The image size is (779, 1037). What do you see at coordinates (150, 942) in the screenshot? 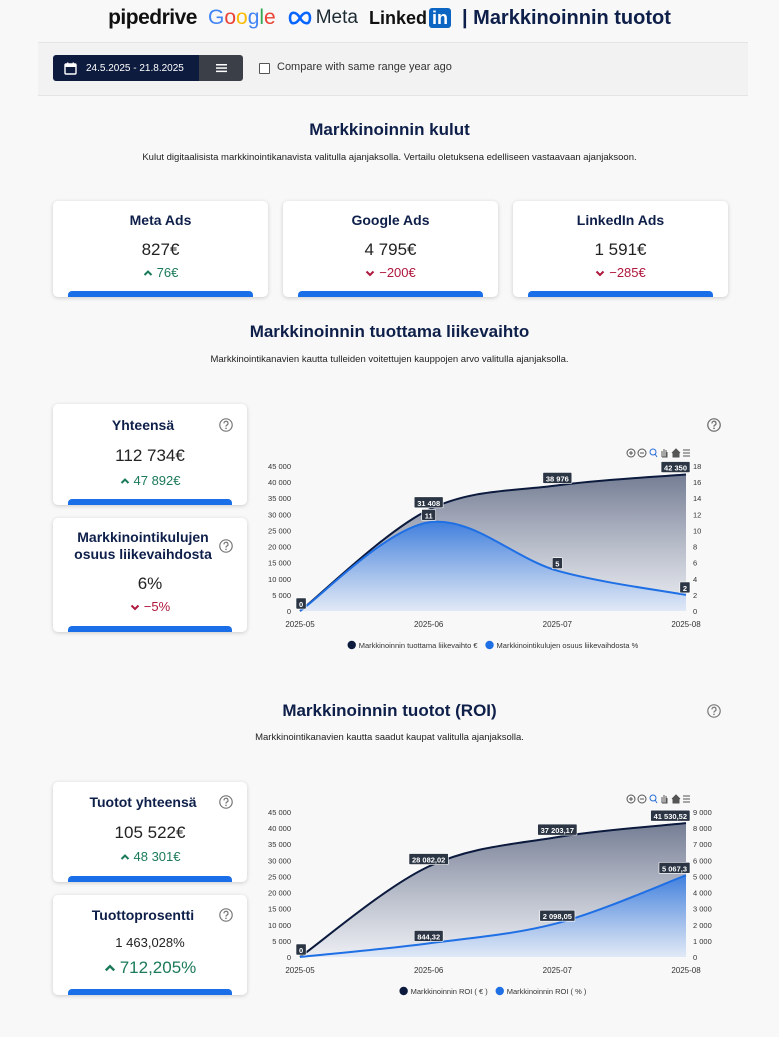
I see `card-value: 1 463,028%` at bounding box center [150, 942].